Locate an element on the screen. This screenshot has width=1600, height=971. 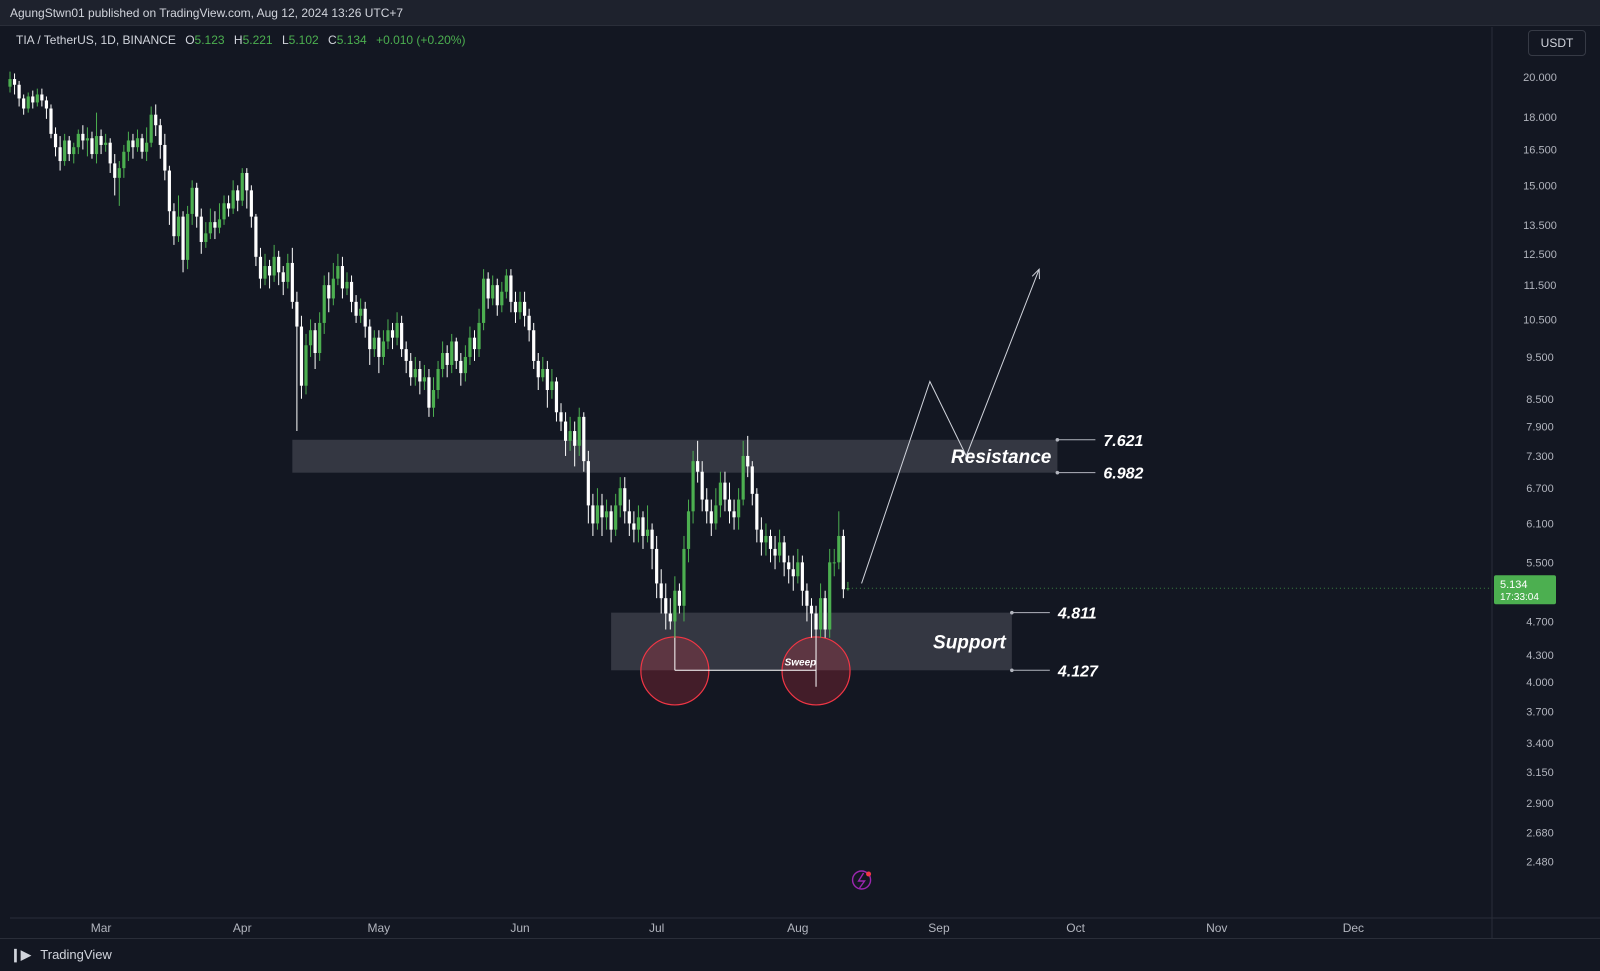
brand-name: TradingView is located at coordinates (76, 954).